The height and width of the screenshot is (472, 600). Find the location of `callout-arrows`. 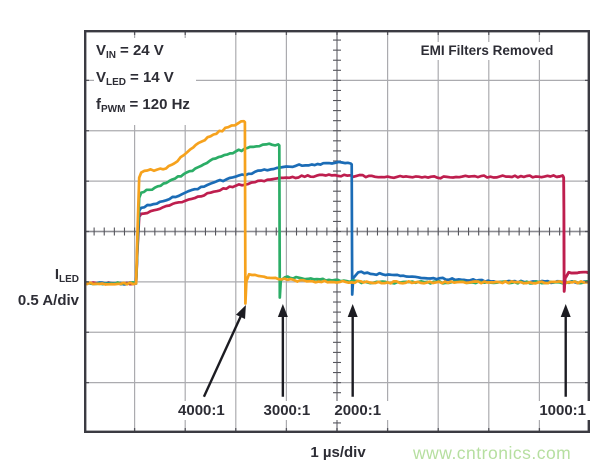

callout-arrows is located at coordinates (386, 351).